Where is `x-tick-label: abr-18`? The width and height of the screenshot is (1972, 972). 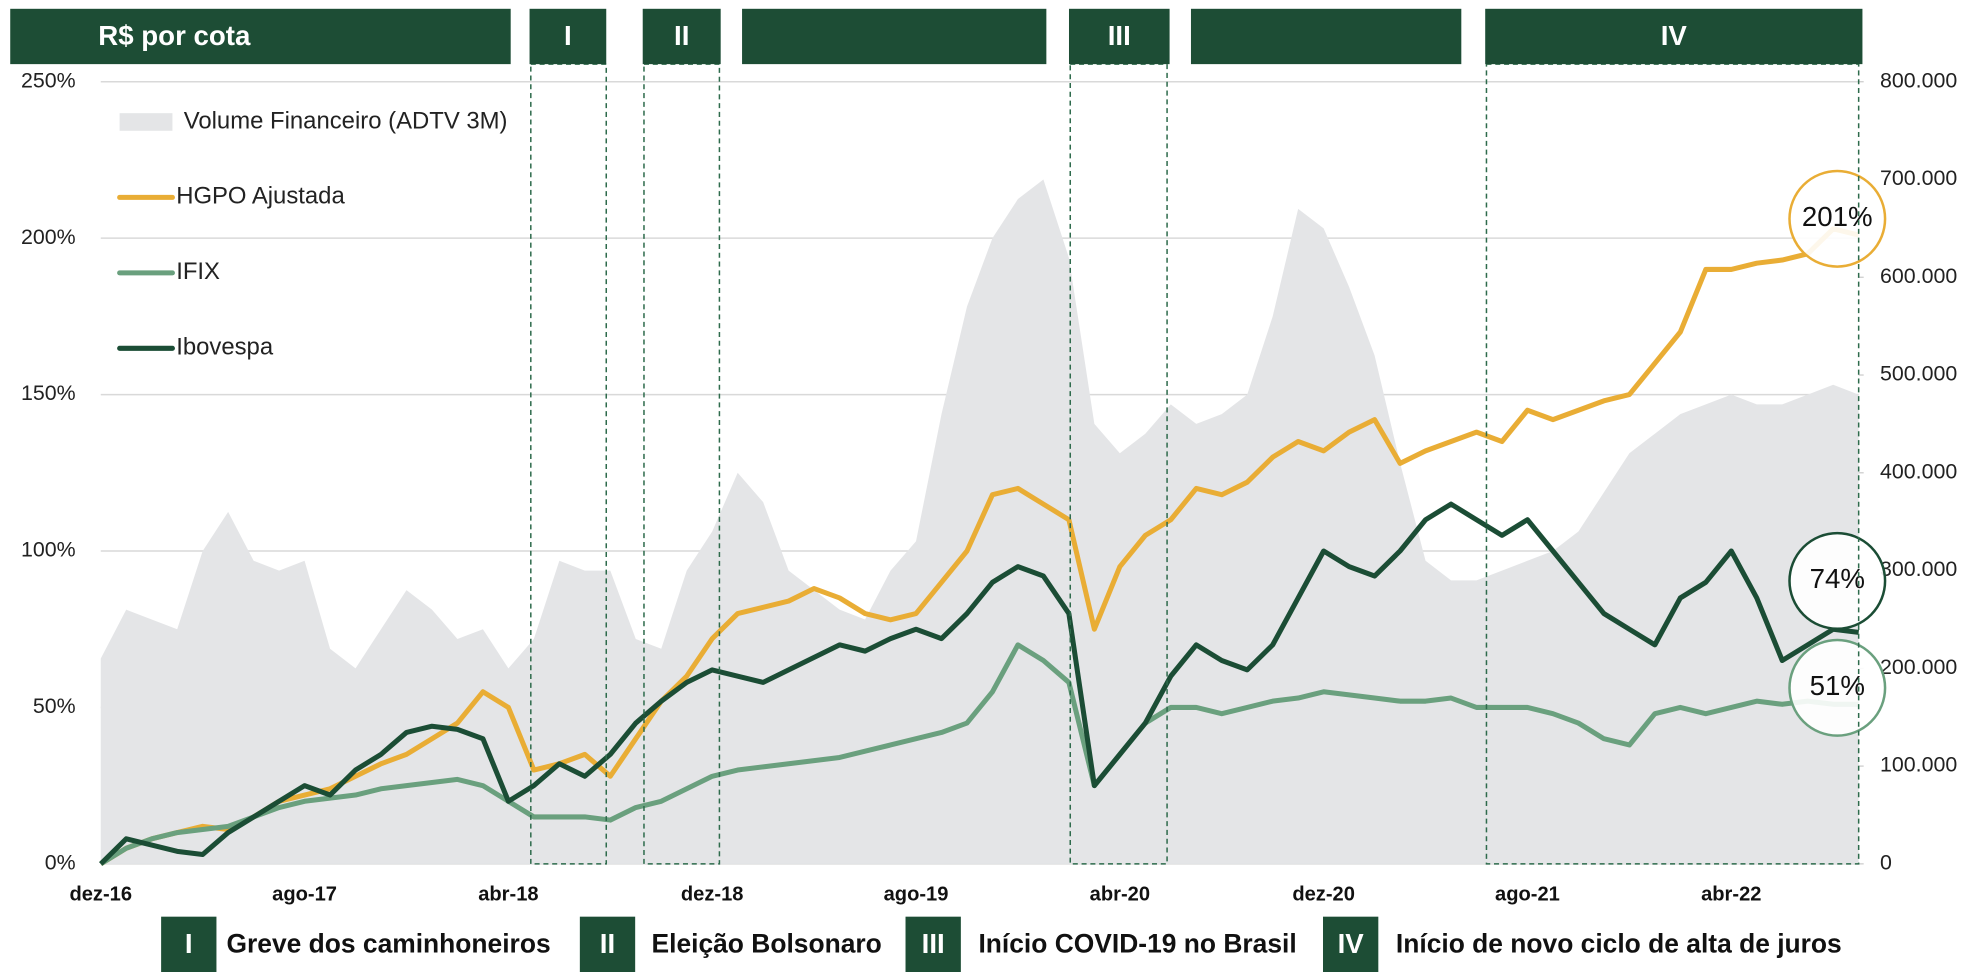
x-tick-label: abr-18 is located at coordinates (508, 895).